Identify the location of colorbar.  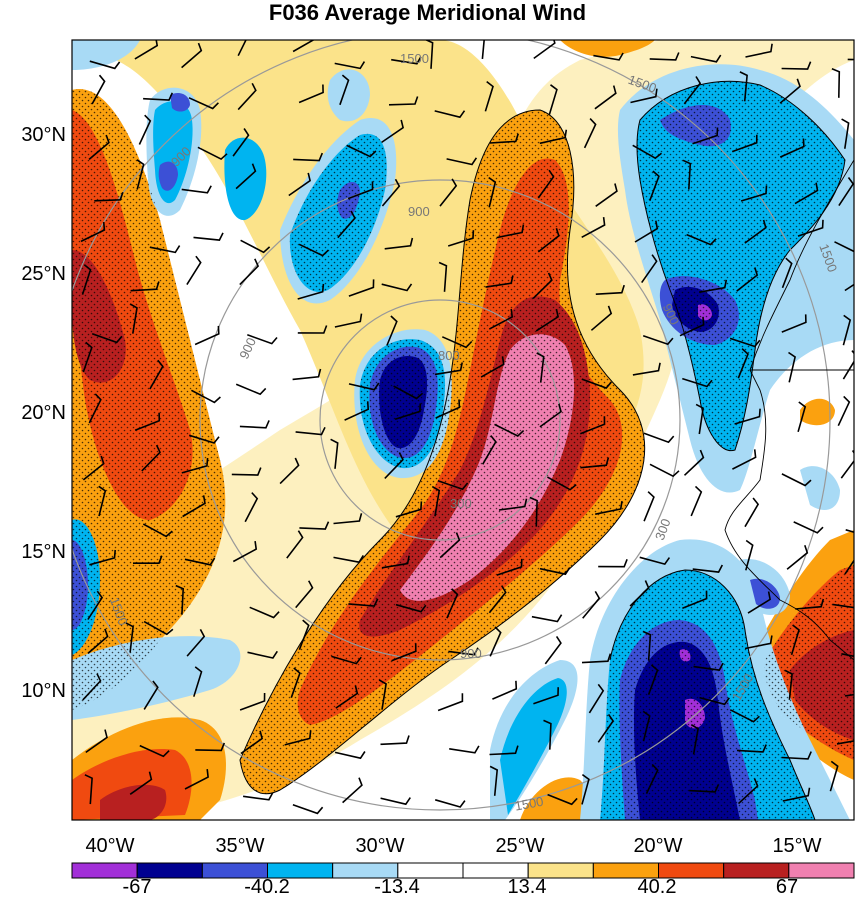
(463, 870).